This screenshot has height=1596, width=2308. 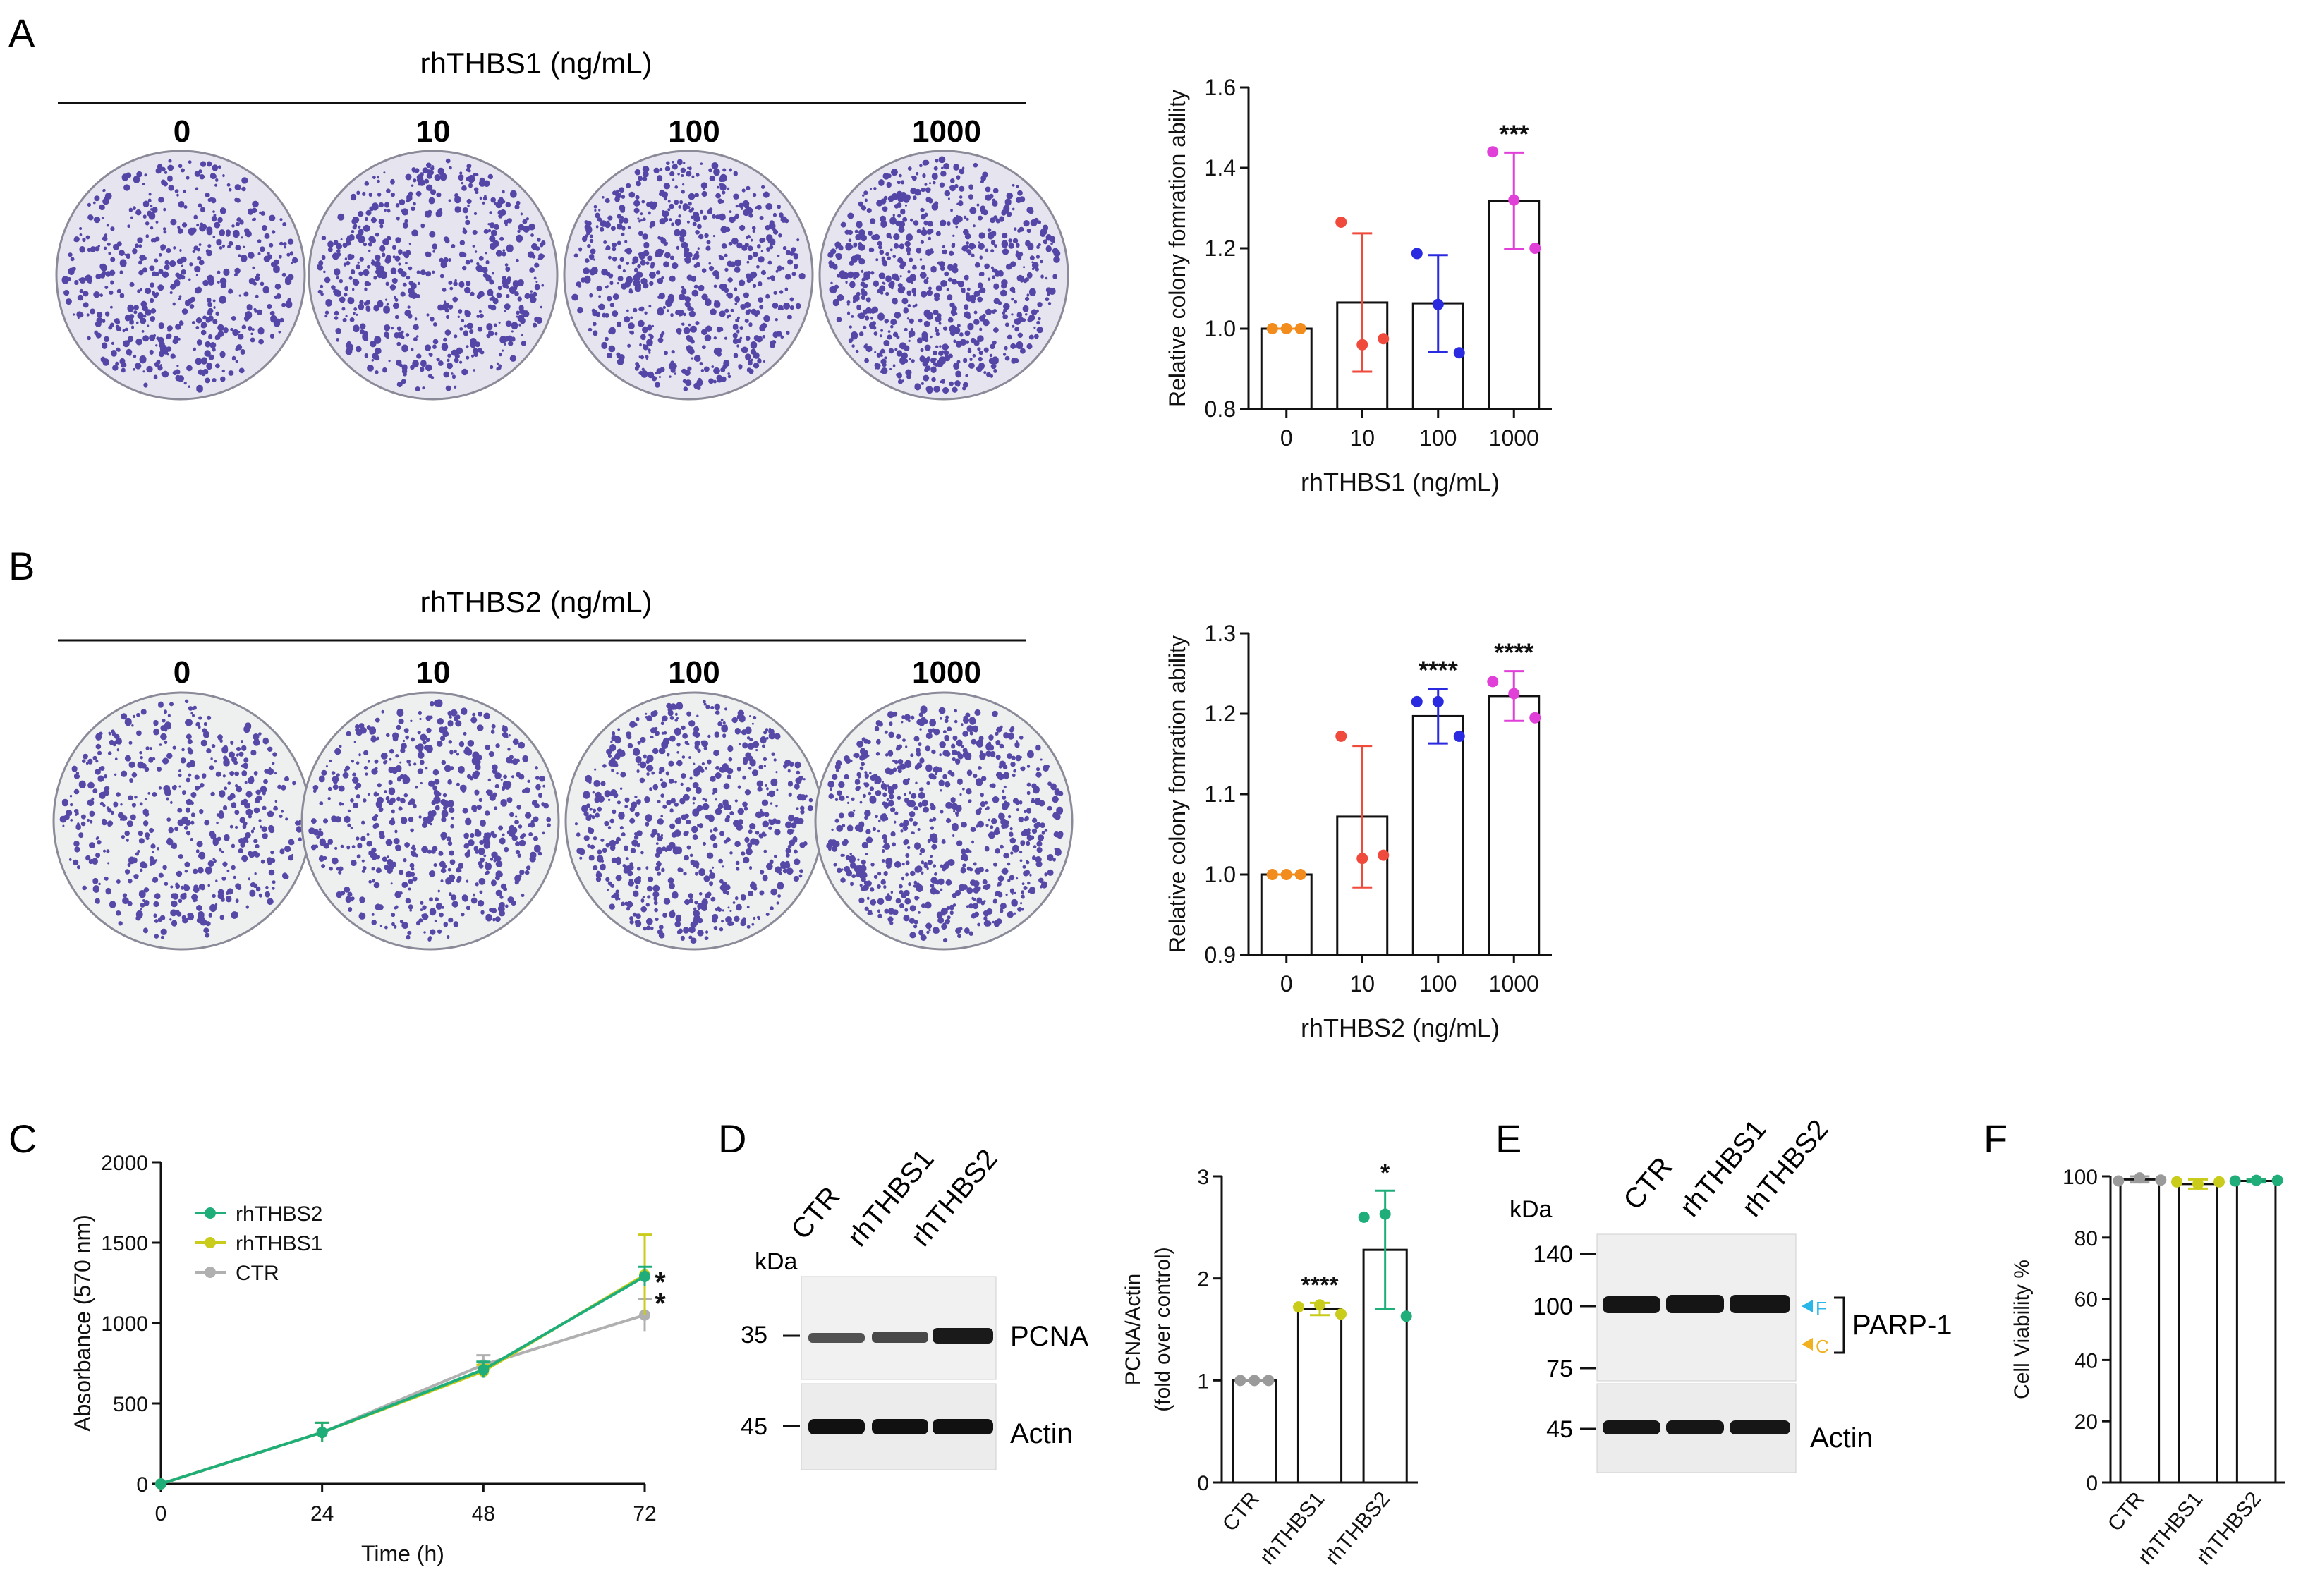 I want to click on panel-b-chart-x-tick-label: 0, so click(x=1286, y=984).